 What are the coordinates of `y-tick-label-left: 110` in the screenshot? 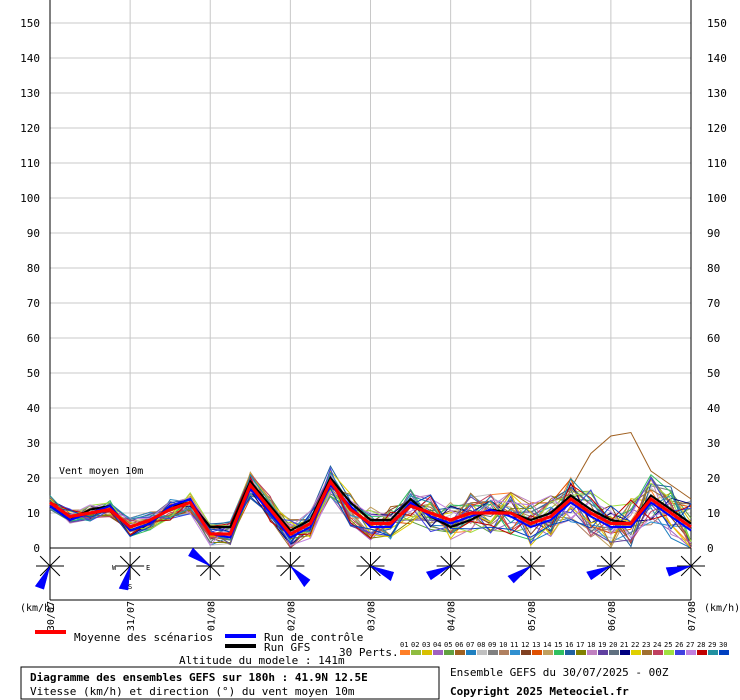 It's located at (30, 163).